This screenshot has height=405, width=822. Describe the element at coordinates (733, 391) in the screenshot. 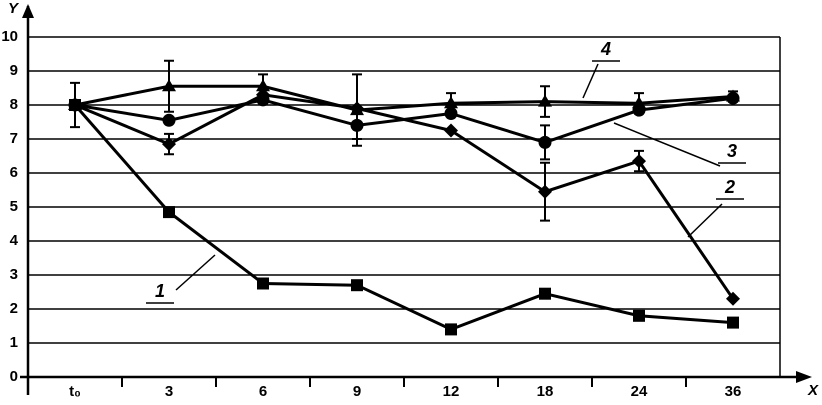

I see `x-tick-label: 36` at that location.